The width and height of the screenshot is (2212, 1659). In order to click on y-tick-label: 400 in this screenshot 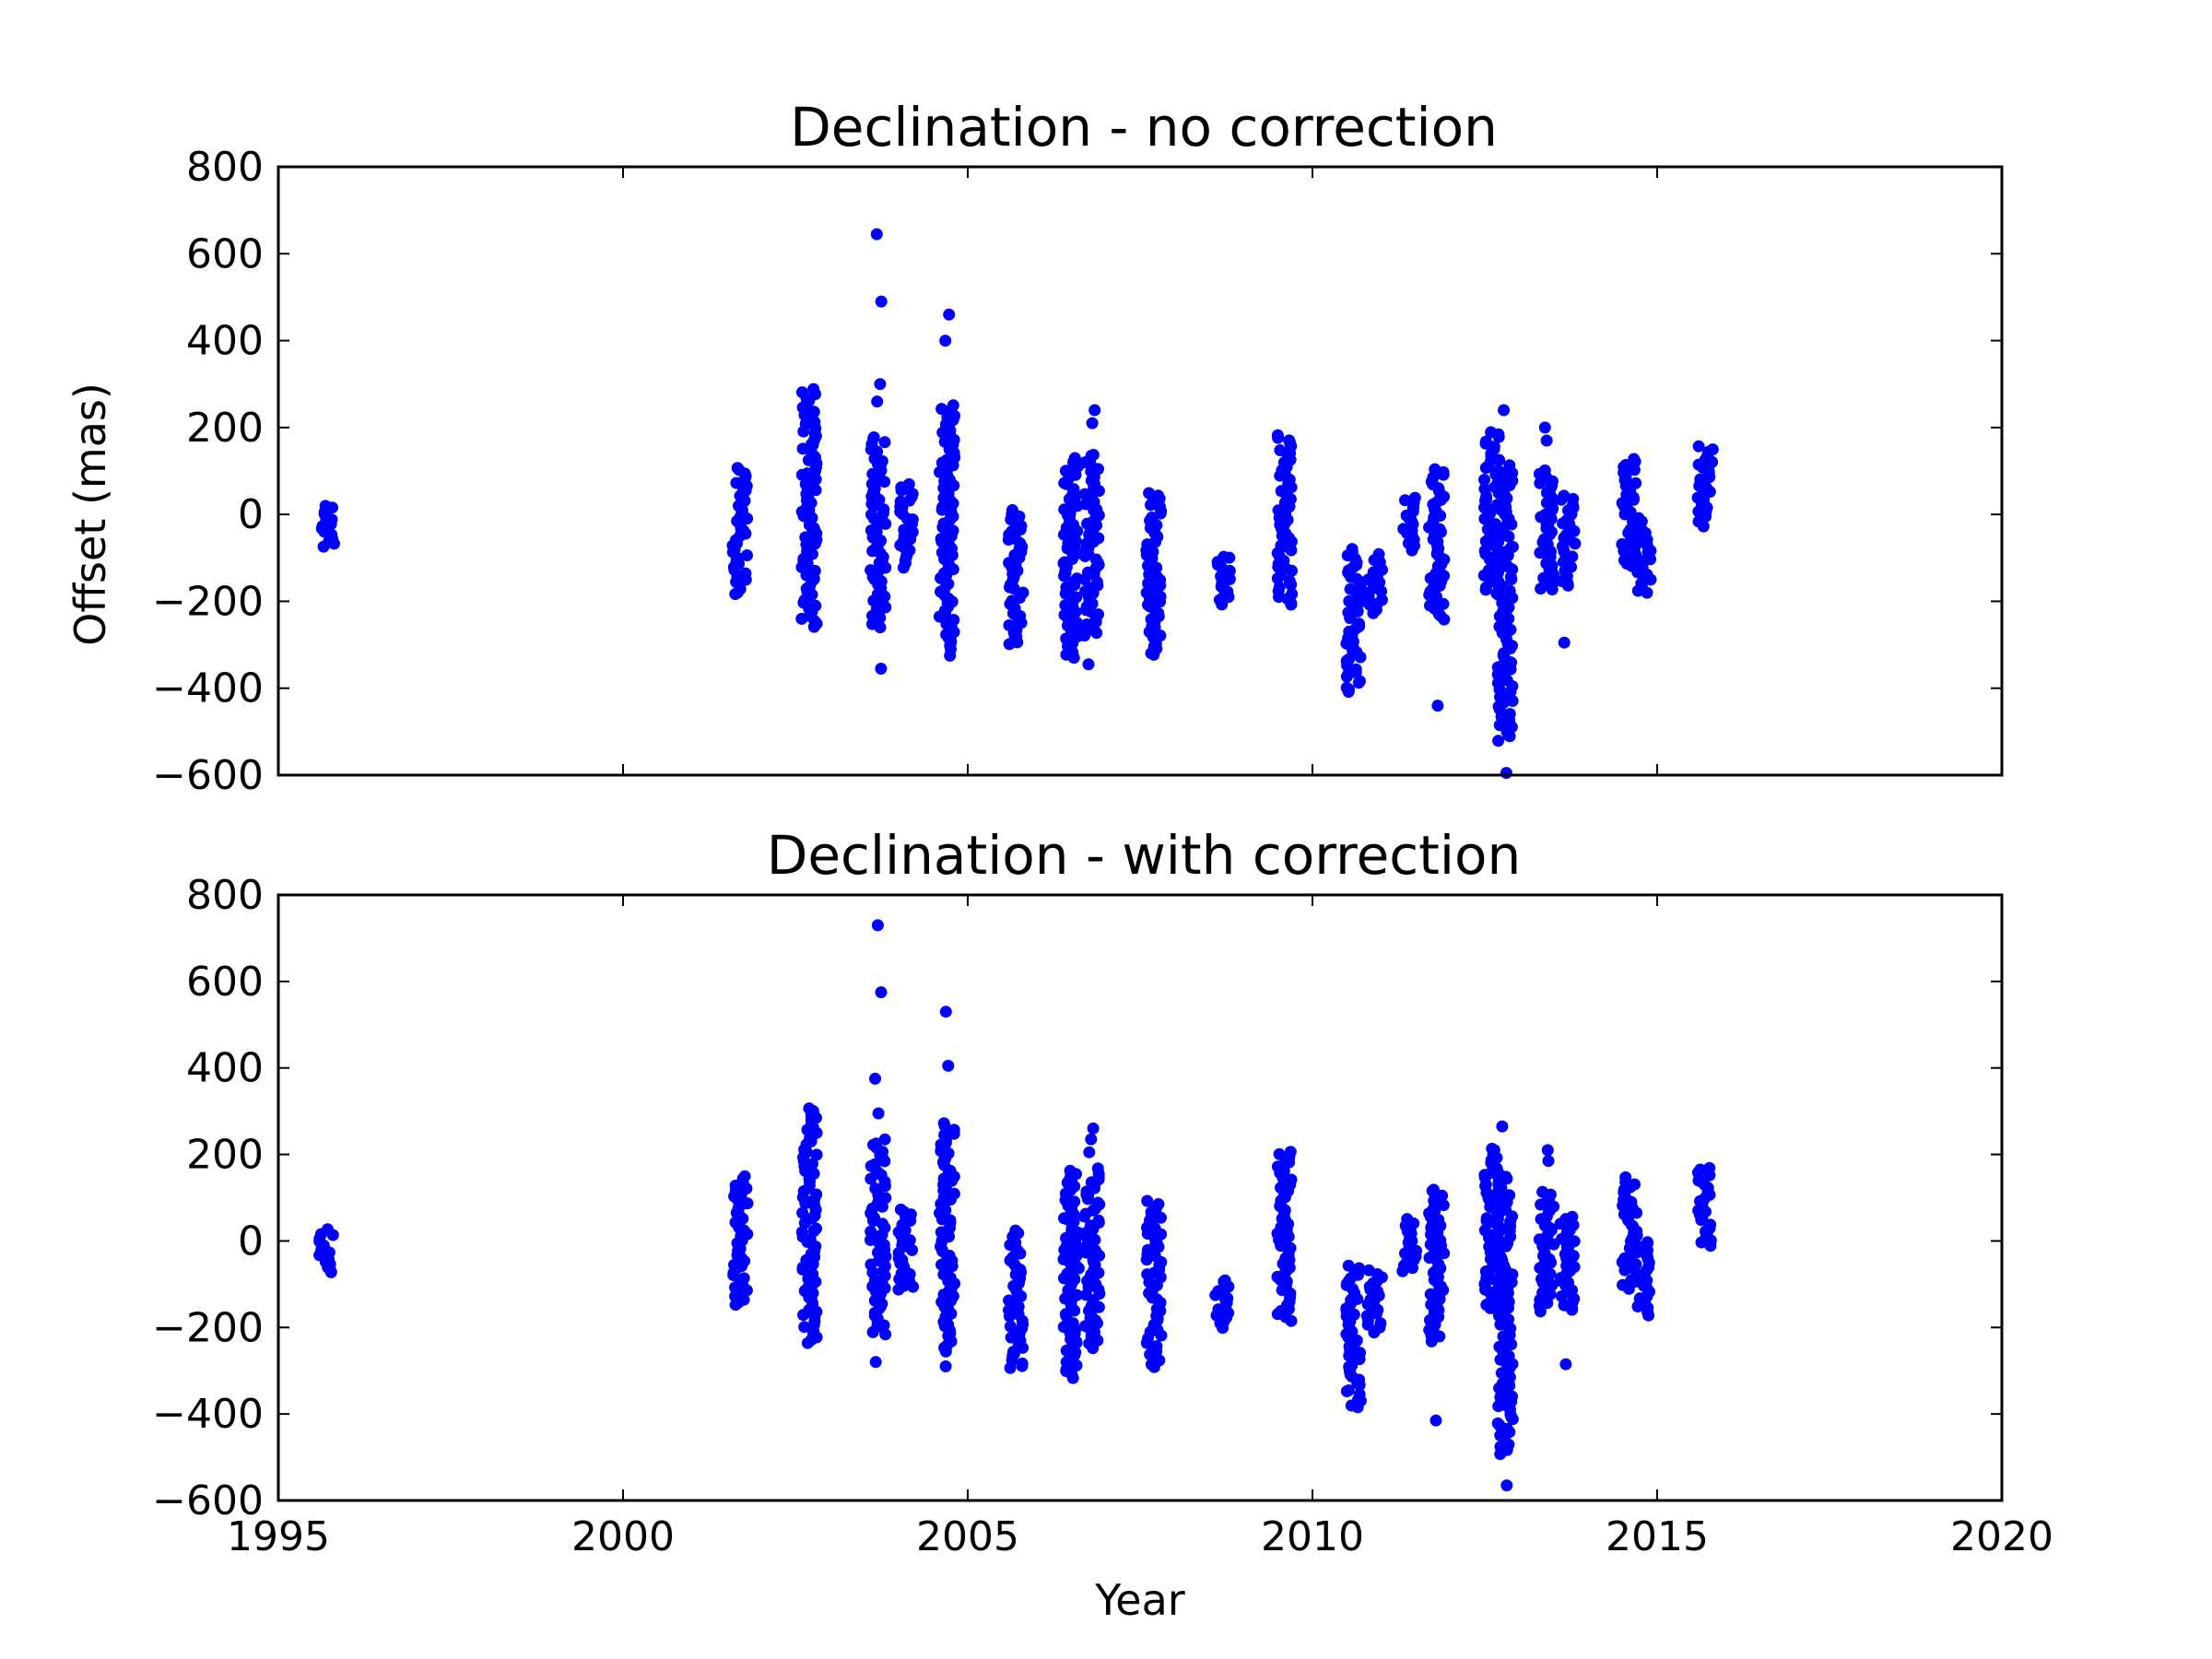, I will do `click(225, 1068)`.